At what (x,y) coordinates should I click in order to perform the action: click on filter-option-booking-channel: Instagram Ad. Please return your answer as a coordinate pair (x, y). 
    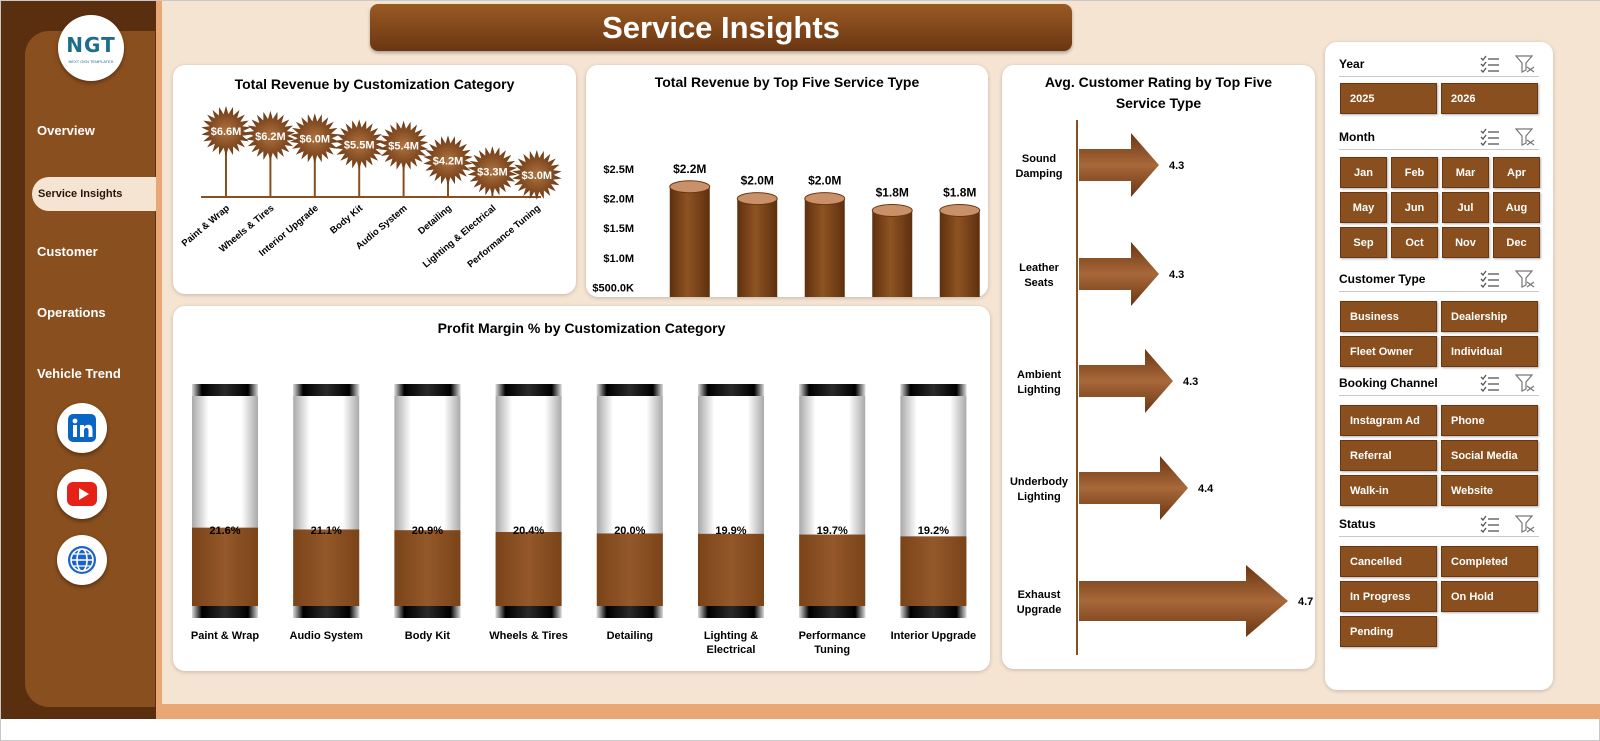
    Looking at the image, I should click on (1388, 420).